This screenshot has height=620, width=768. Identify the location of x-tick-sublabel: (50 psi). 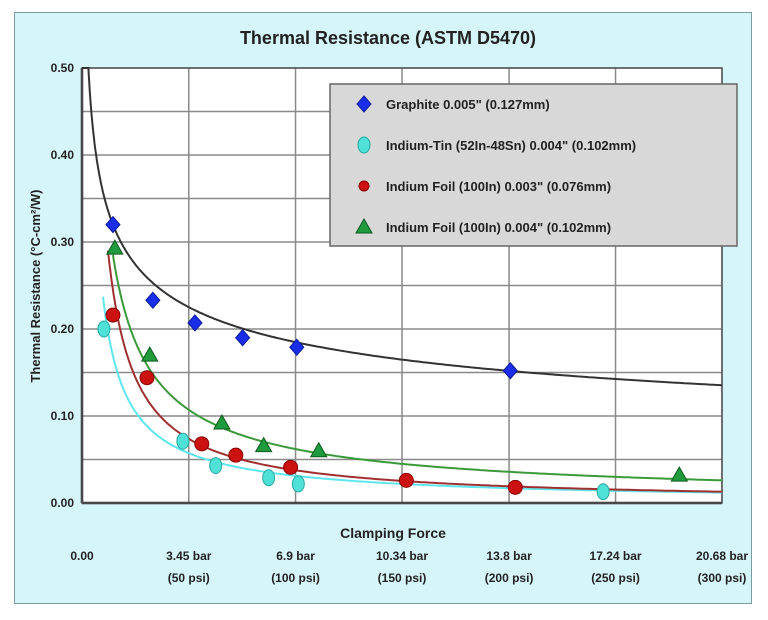
(189, 578).